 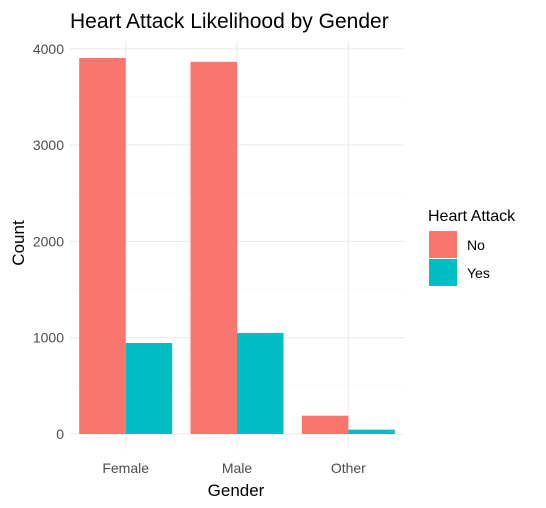 What do you see at coordinates (48, 49) in the screenshot?
I see `y-tick-label: 4000` at bounding box center [48, 49].